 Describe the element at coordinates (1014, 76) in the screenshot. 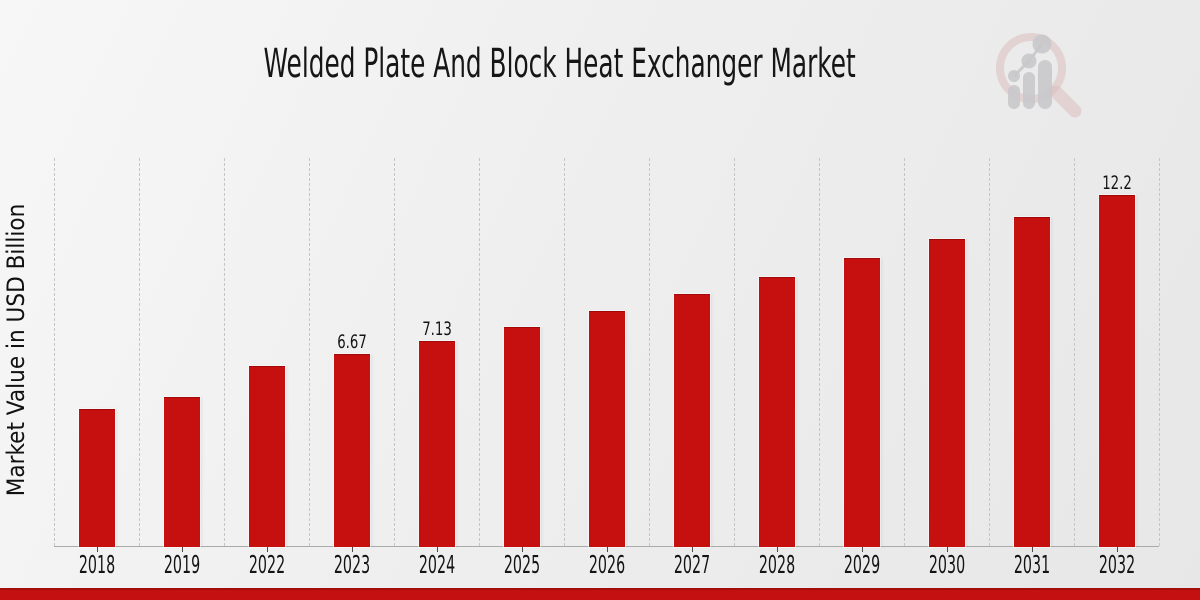

I see `logo-dot-small` at that location.